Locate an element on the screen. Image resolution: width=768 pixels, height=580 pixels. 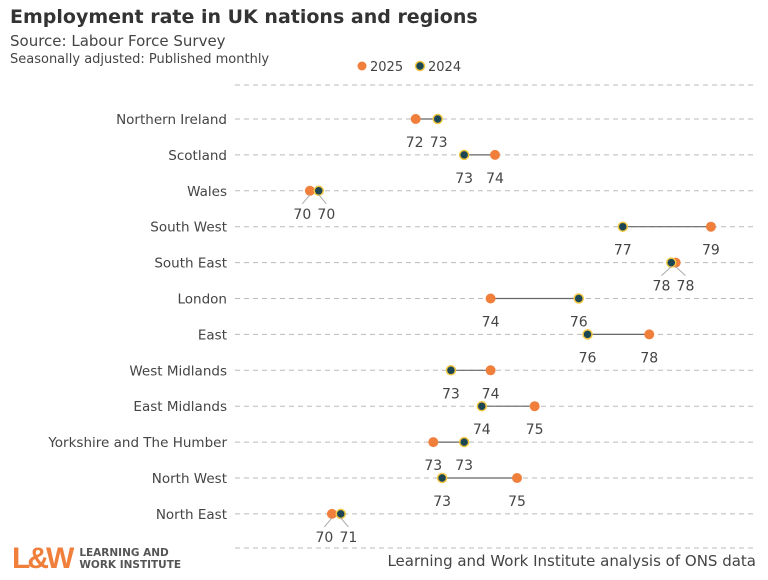
logo-mark: L&W is located at coordinates (43, 558).